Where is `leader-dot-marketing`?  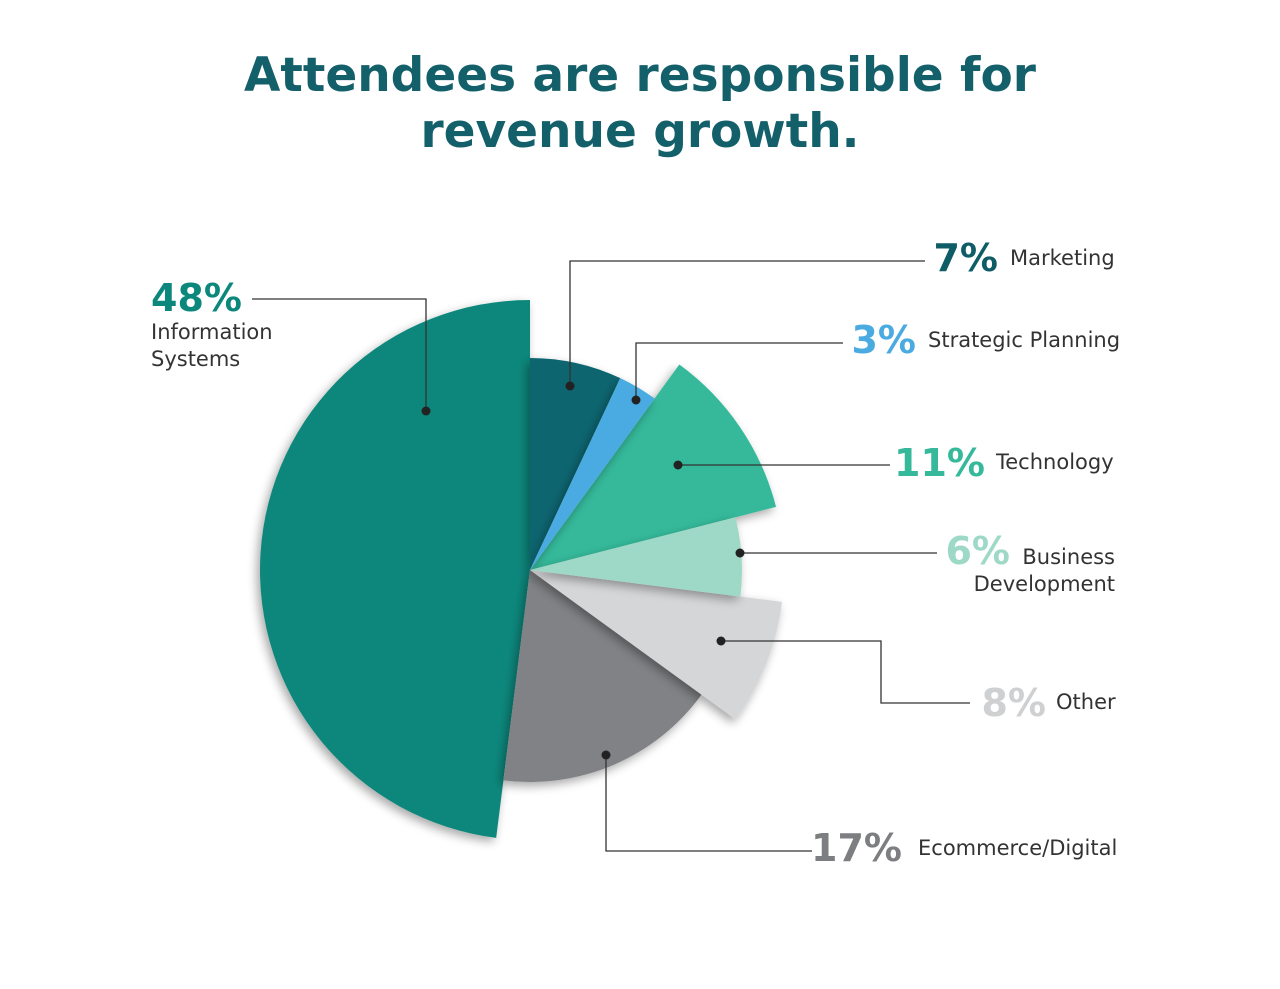 leader-dot-marketing is located at coordinates (570, 386).